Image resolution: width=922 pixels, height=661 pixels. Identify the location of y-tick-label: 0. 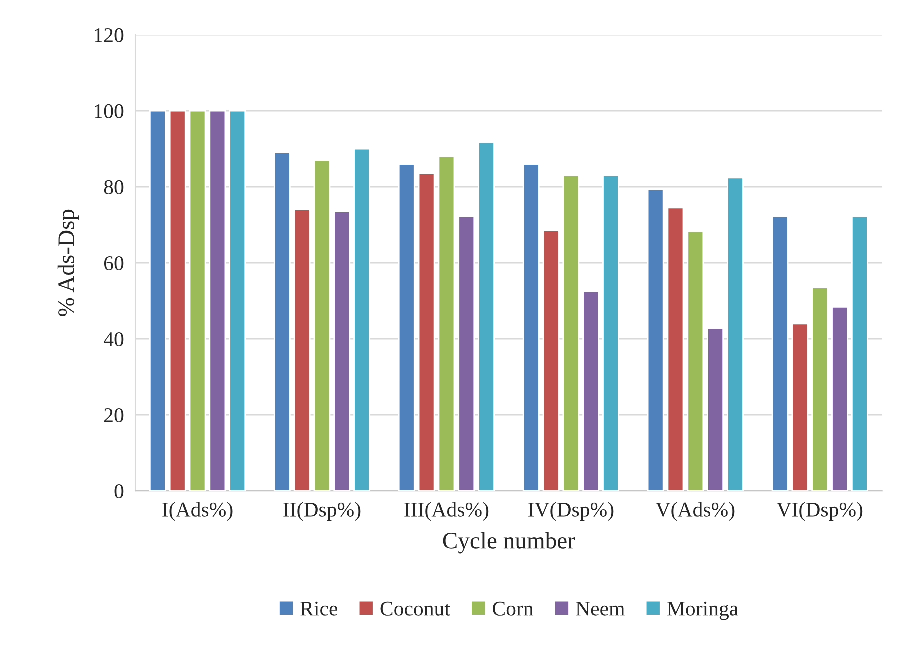
(119, 491).